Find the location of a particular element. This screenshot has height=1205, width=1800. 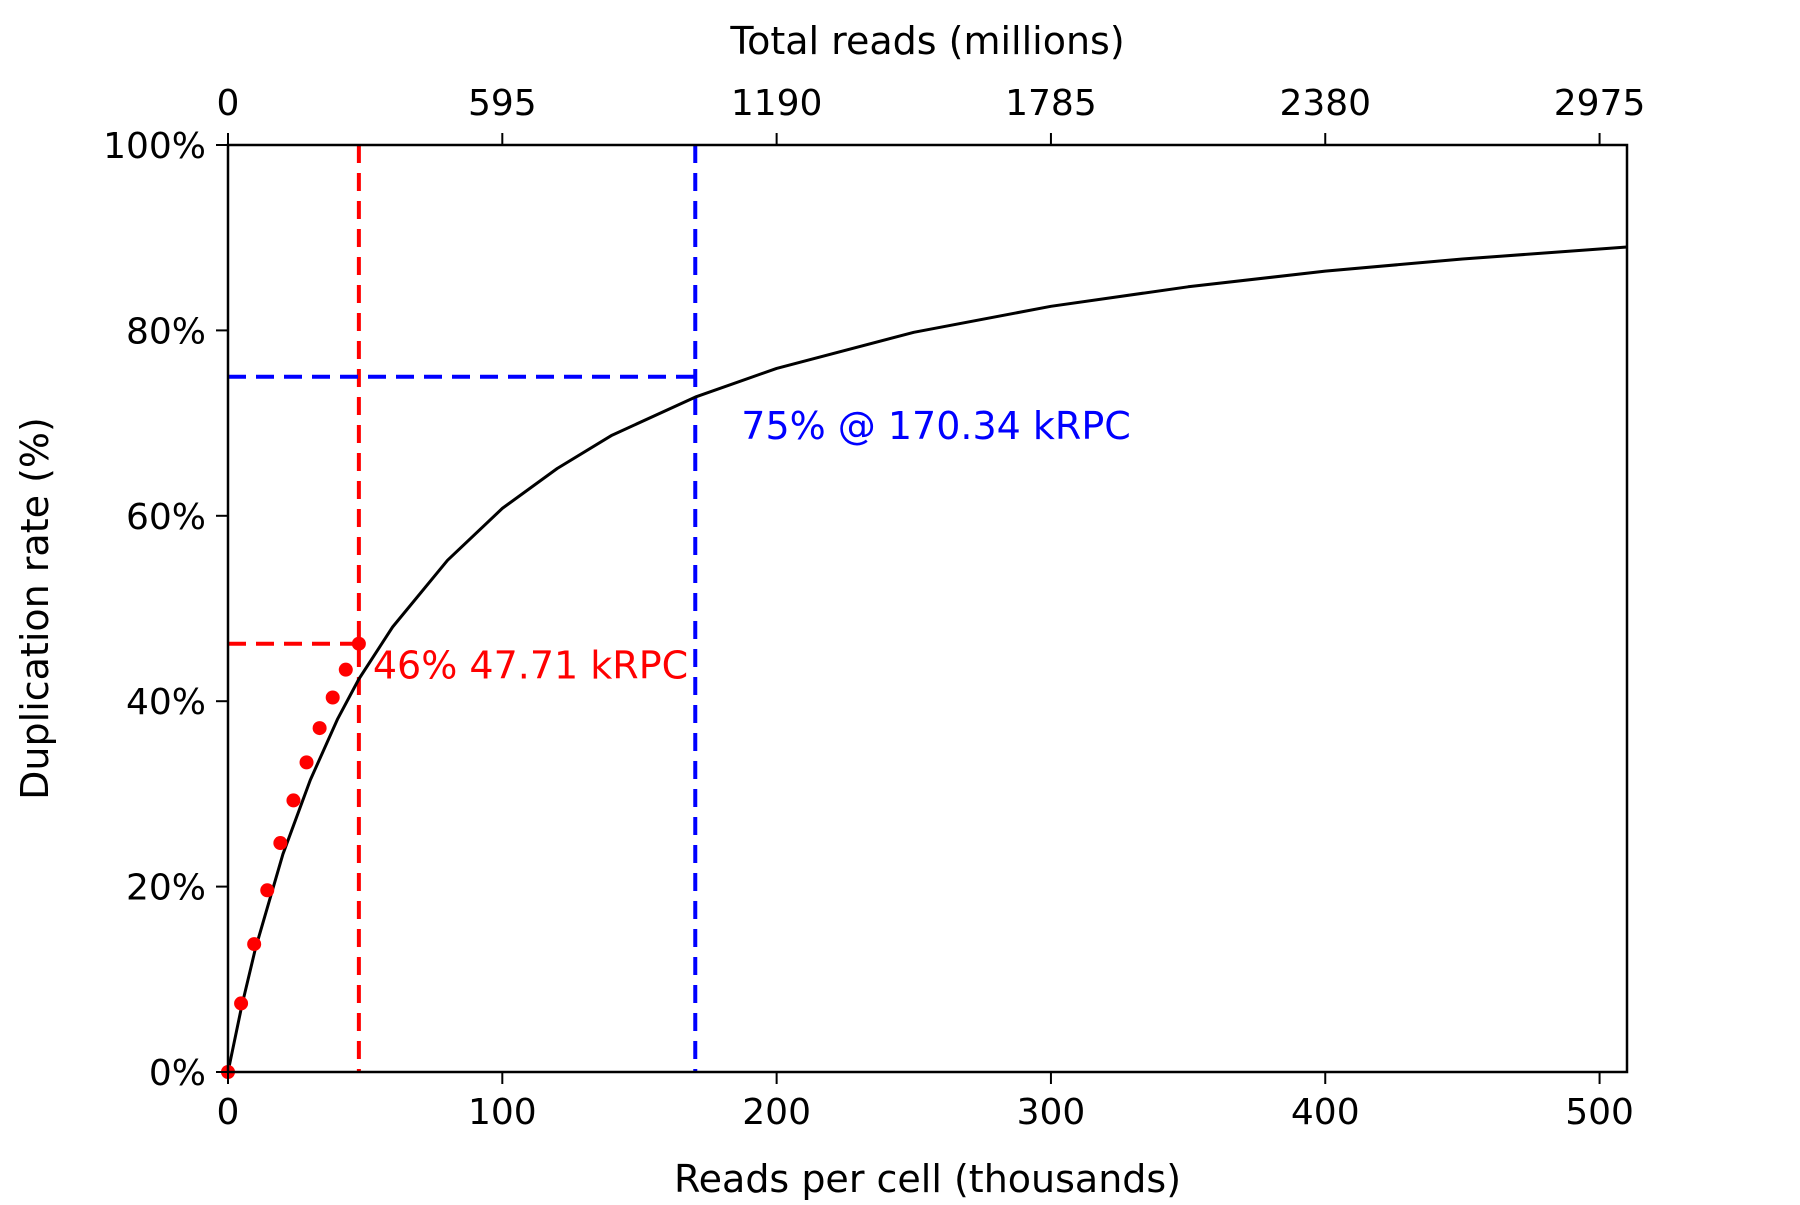

top-axis-label: Total reads (millions) is located at coordinates (926, 41).